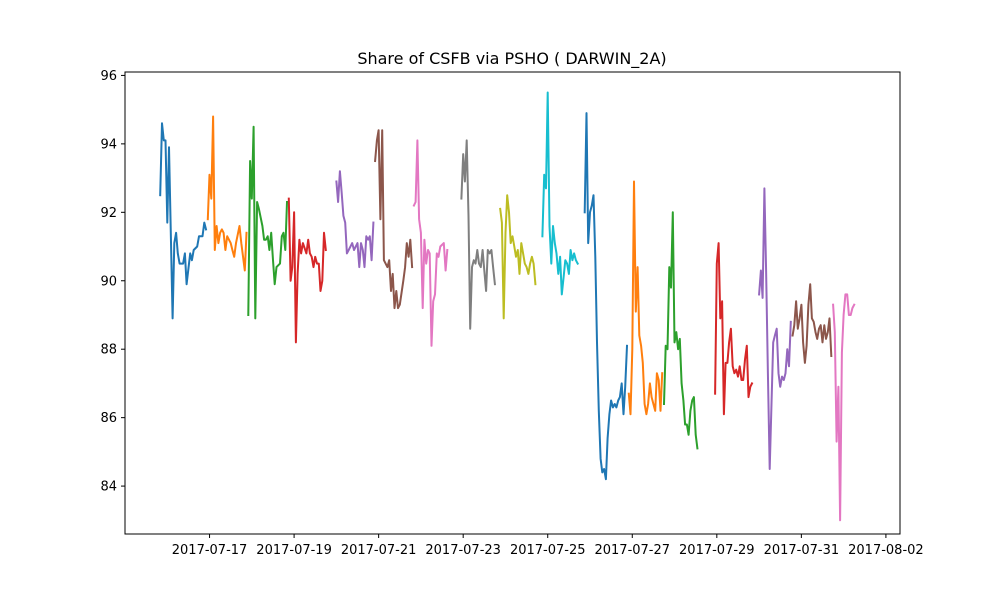 The height and width of the screenshot is (600, 1000). Describe the element at coordinates (632, 550) in the screenshot. I see `x-tick-label: 2017-07-27` at that location.